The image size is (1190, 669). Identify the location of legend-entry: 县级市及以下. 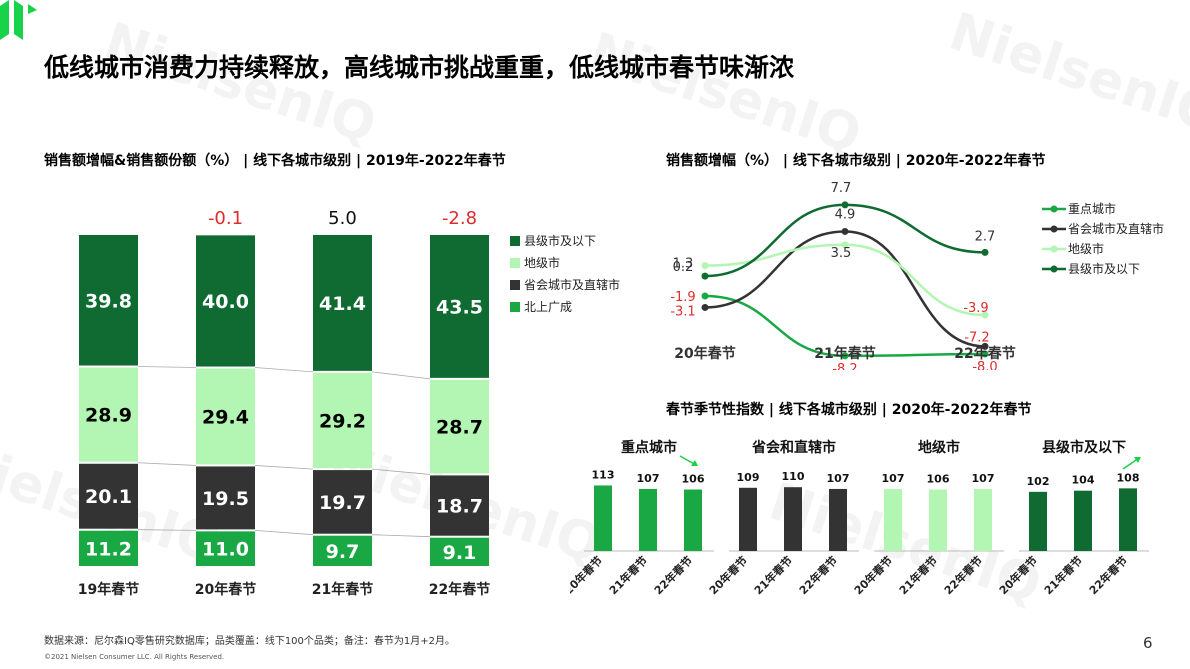
(1104, 268).